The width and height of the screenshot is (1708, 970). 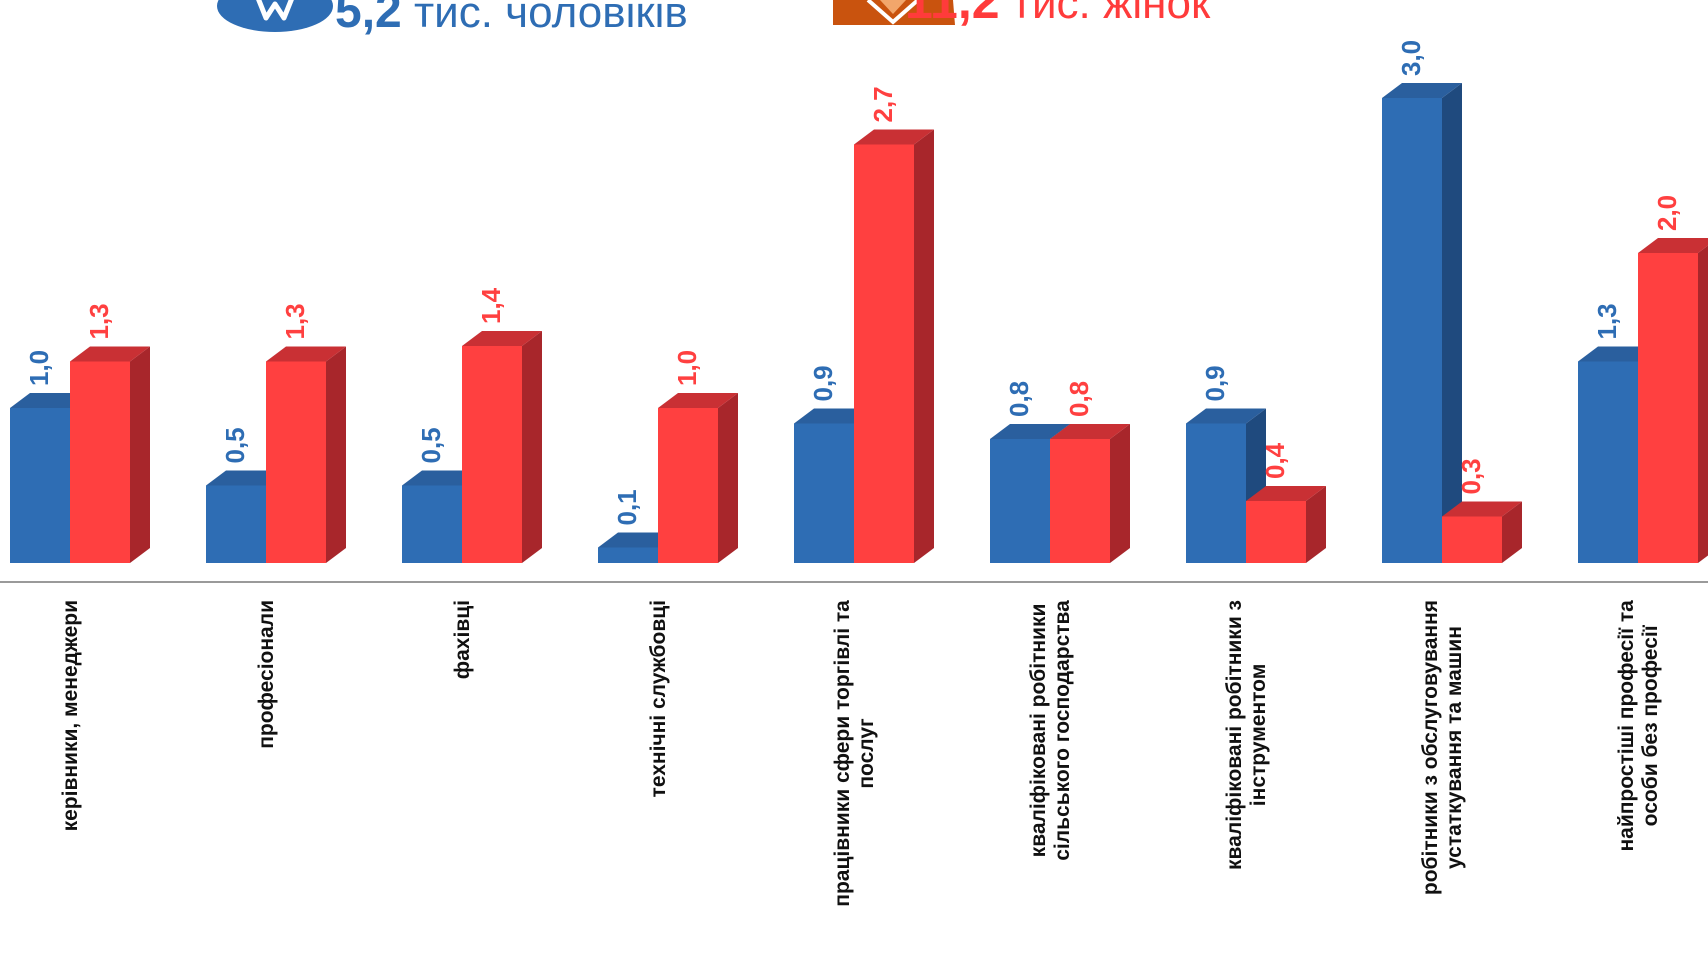 What do you see at coordinates (70, 715) in the screenshot?
I see `category-label-1: керівники, менеджери` at bounding box center [70, 715].